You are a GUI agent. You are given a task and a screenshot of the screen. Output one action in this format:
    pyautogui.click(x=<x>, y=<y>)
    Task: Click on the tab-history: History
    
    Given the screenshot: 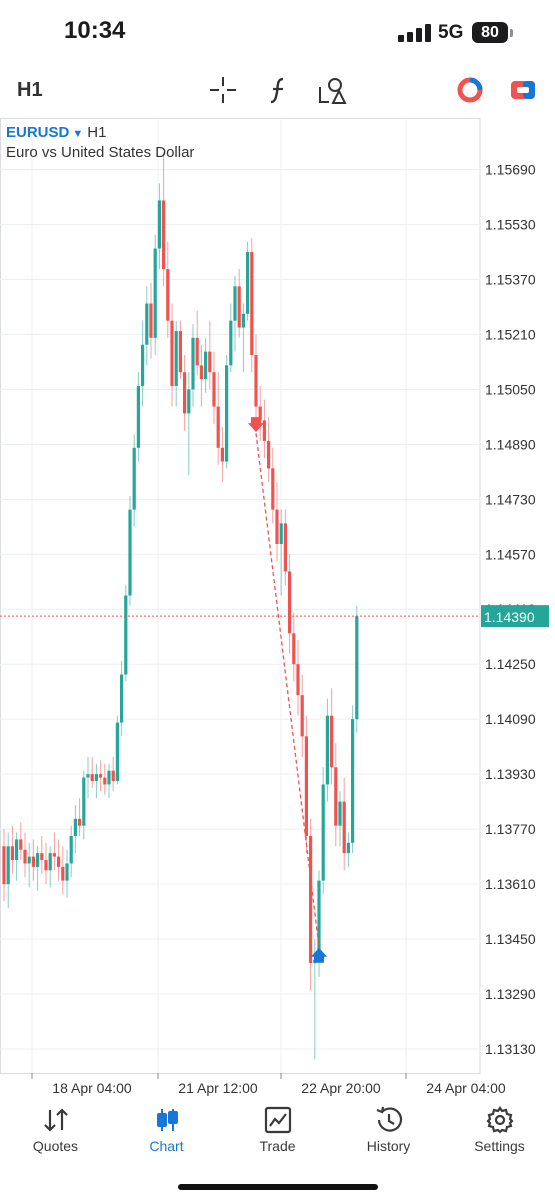 What is the action you would take?
    pyautogui.click(x=388, y=1133)
    